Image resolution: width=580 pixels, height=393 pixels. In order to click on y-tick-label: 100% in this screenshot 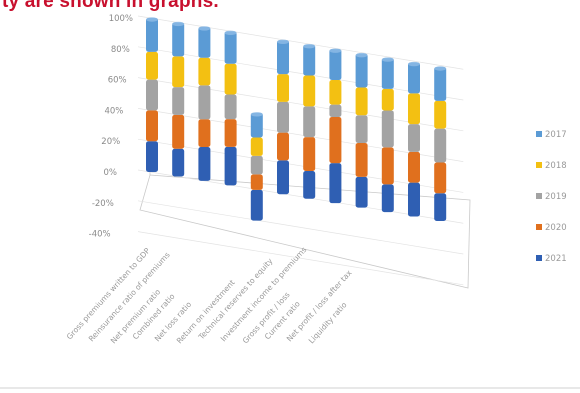, I will do `click(121, 19)`.